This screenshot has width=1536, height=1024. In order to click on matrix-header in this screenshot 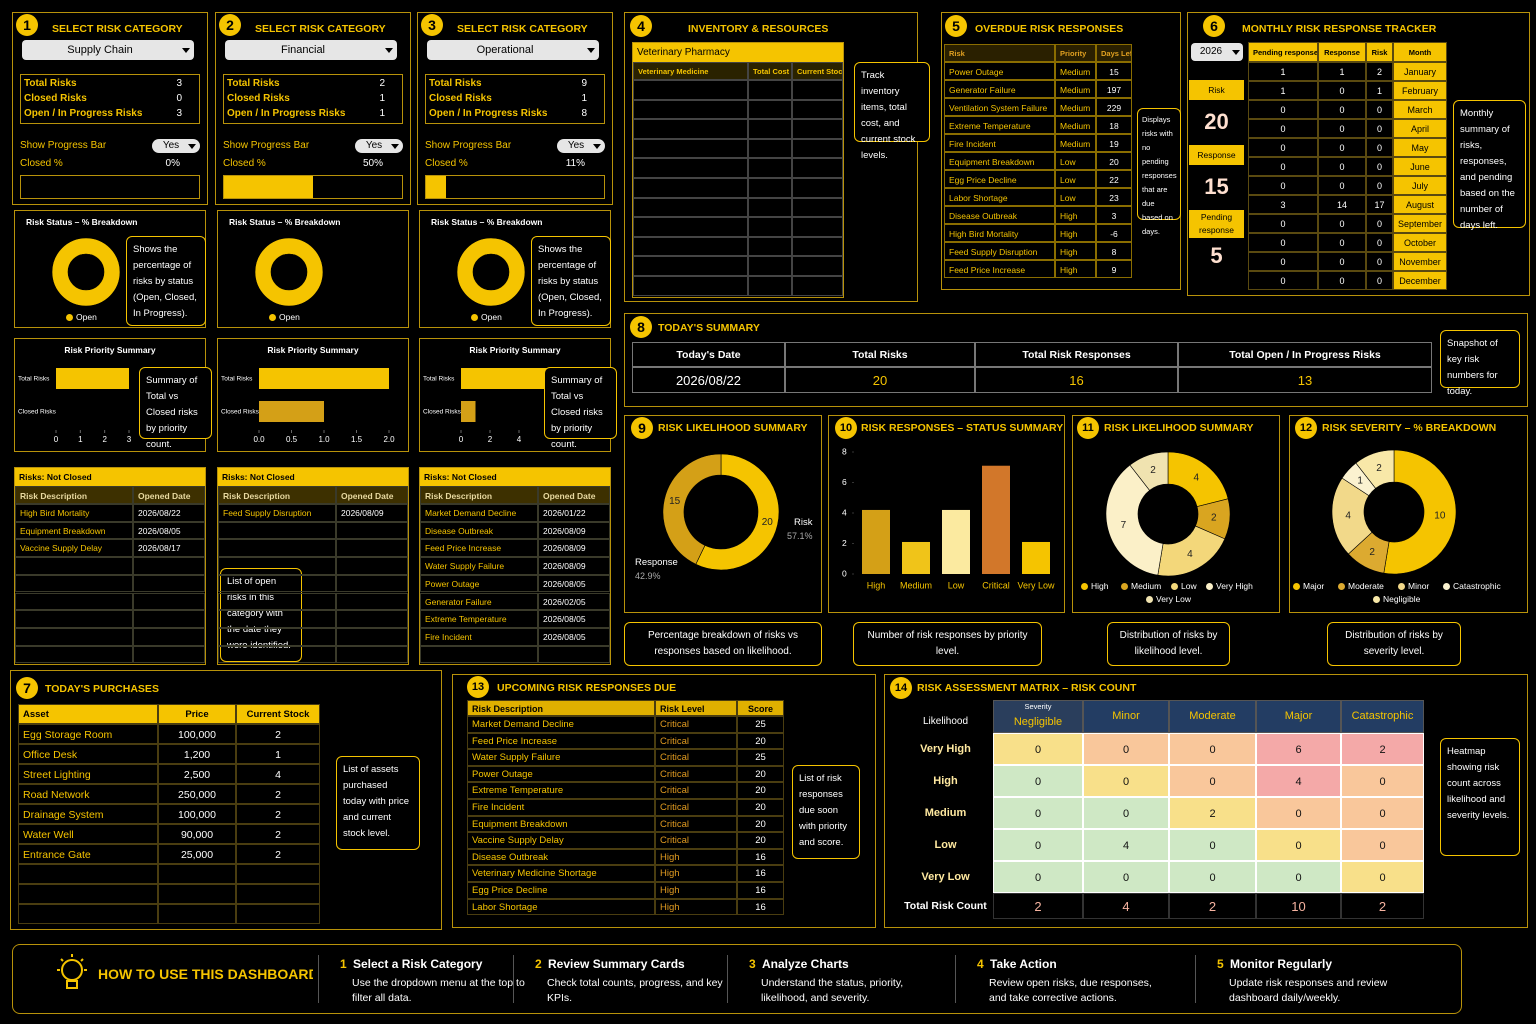, I will do `click(1212, 716)`.